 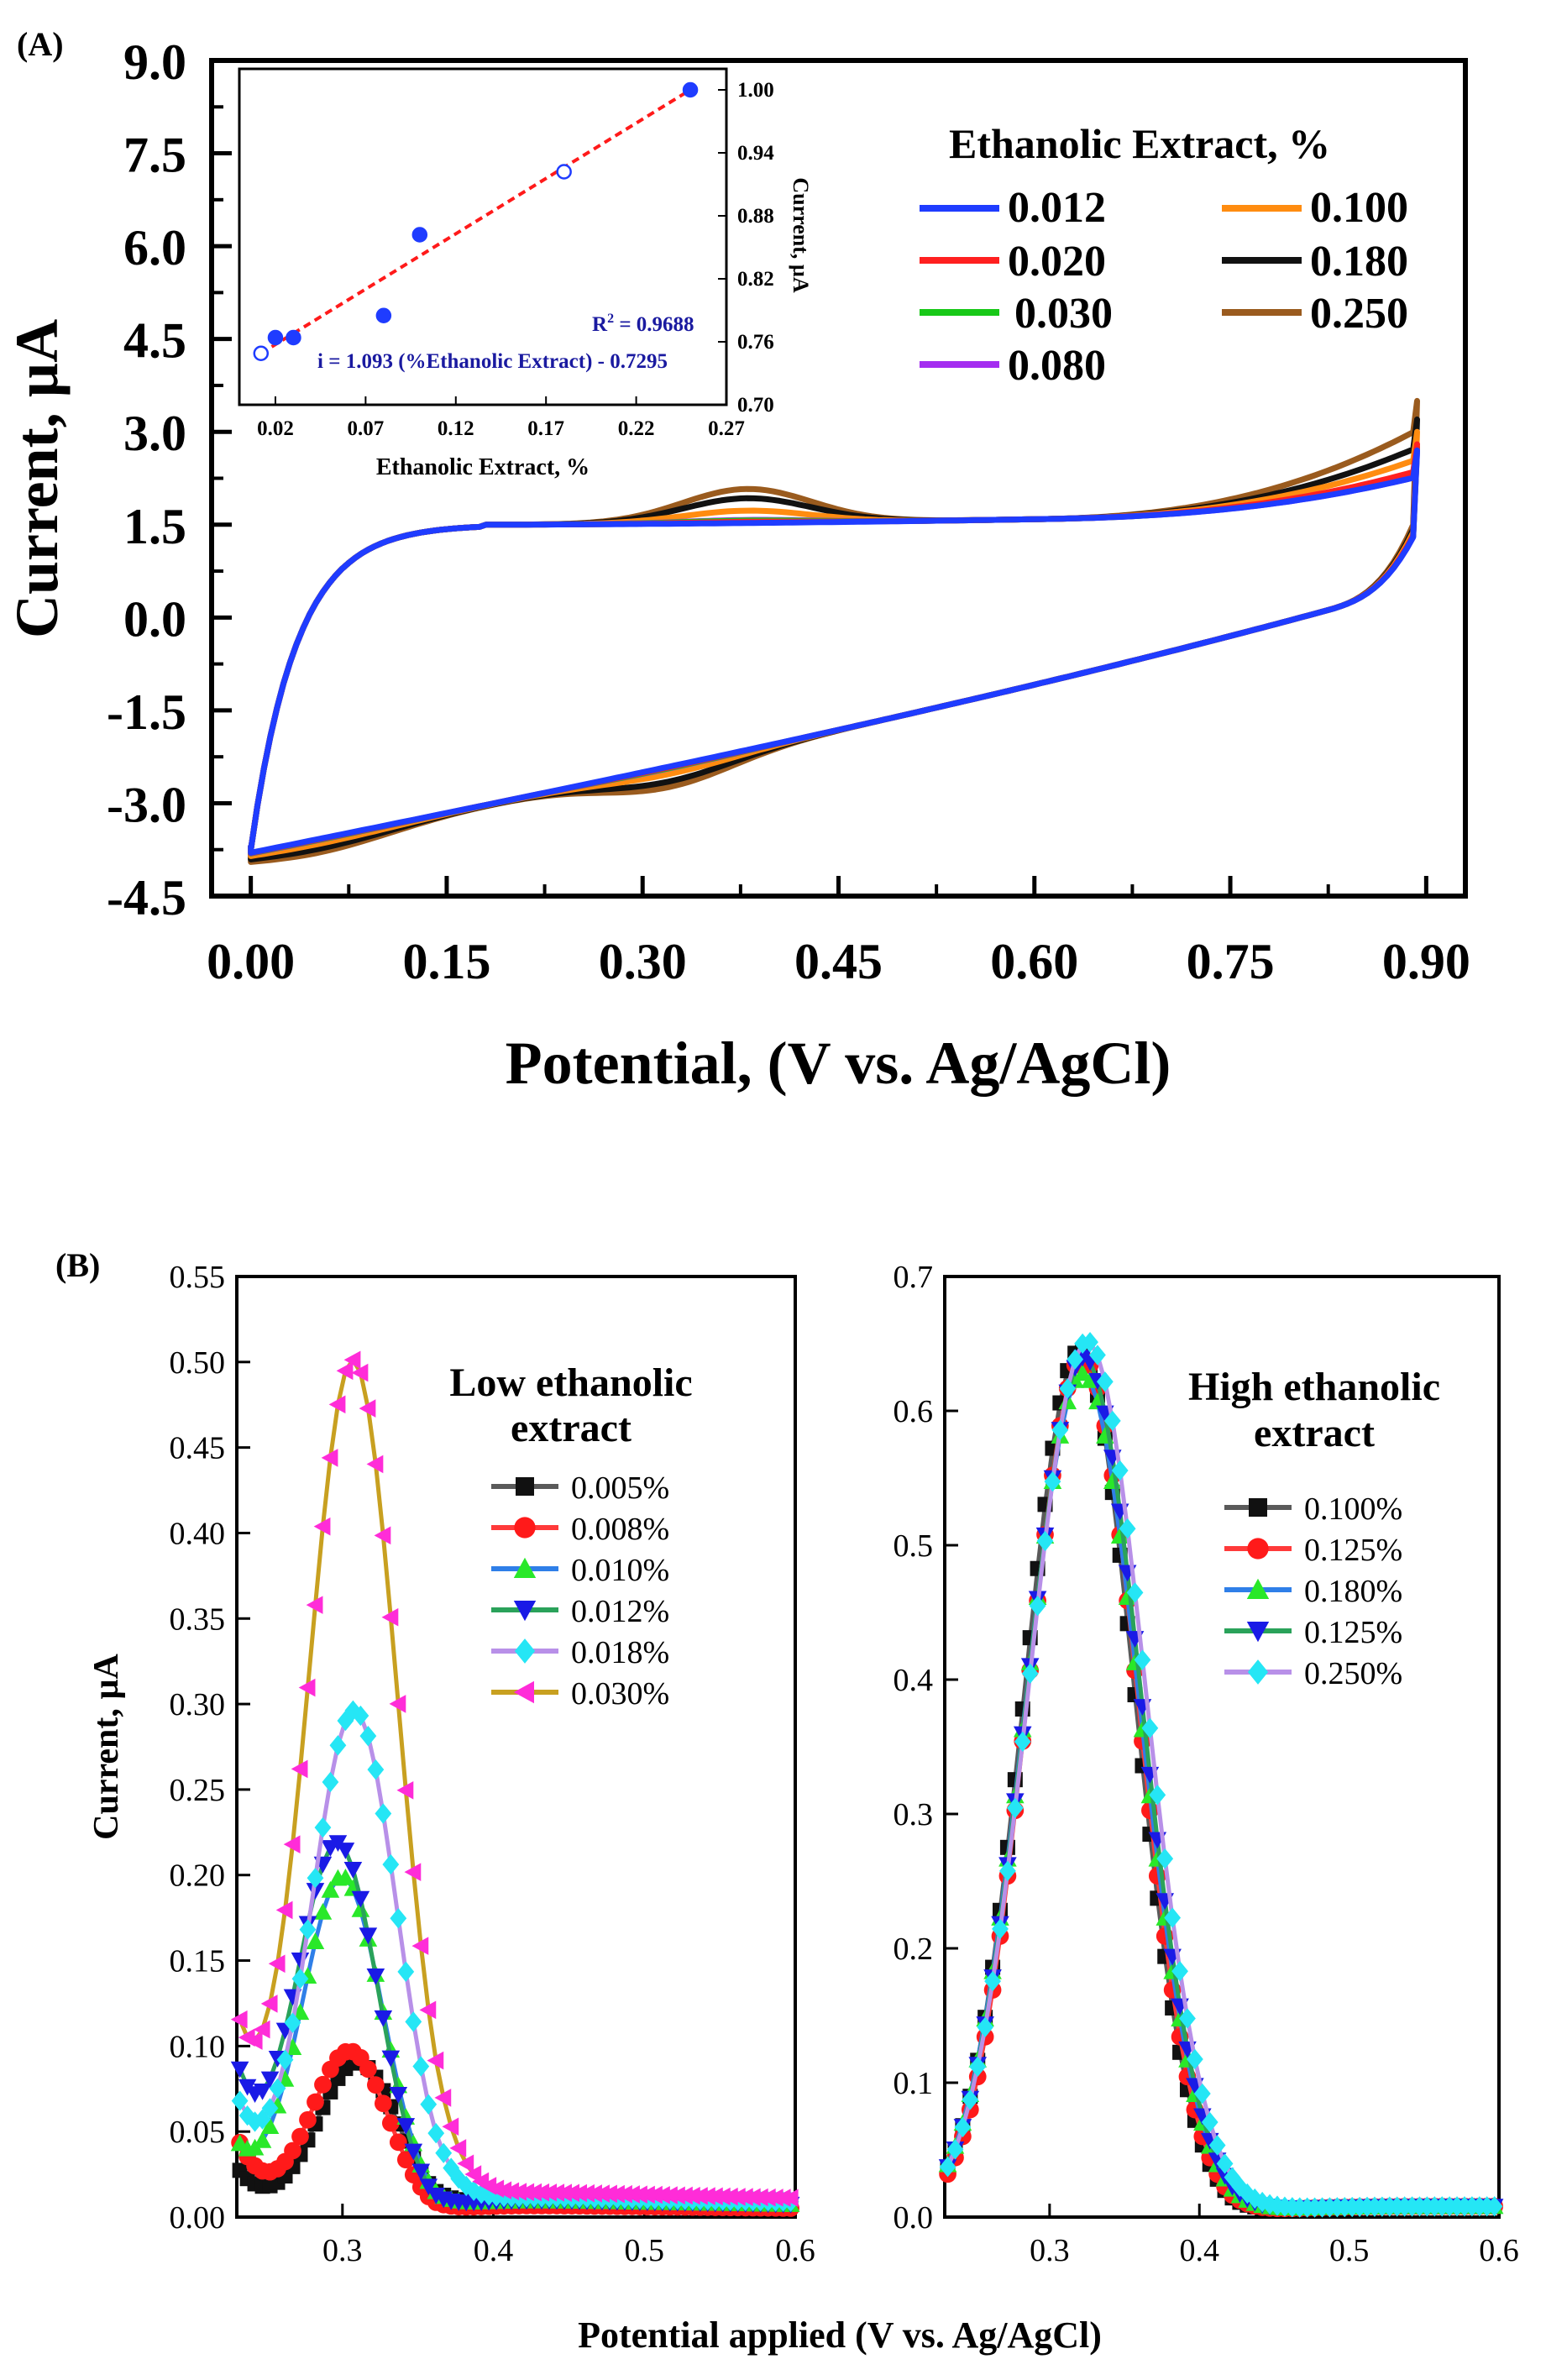 What do you see at coordinates (1050, 2250) in the screenshot?
I see `b-x-tick-label: 0.3` at bounding box center [1050, 2250].